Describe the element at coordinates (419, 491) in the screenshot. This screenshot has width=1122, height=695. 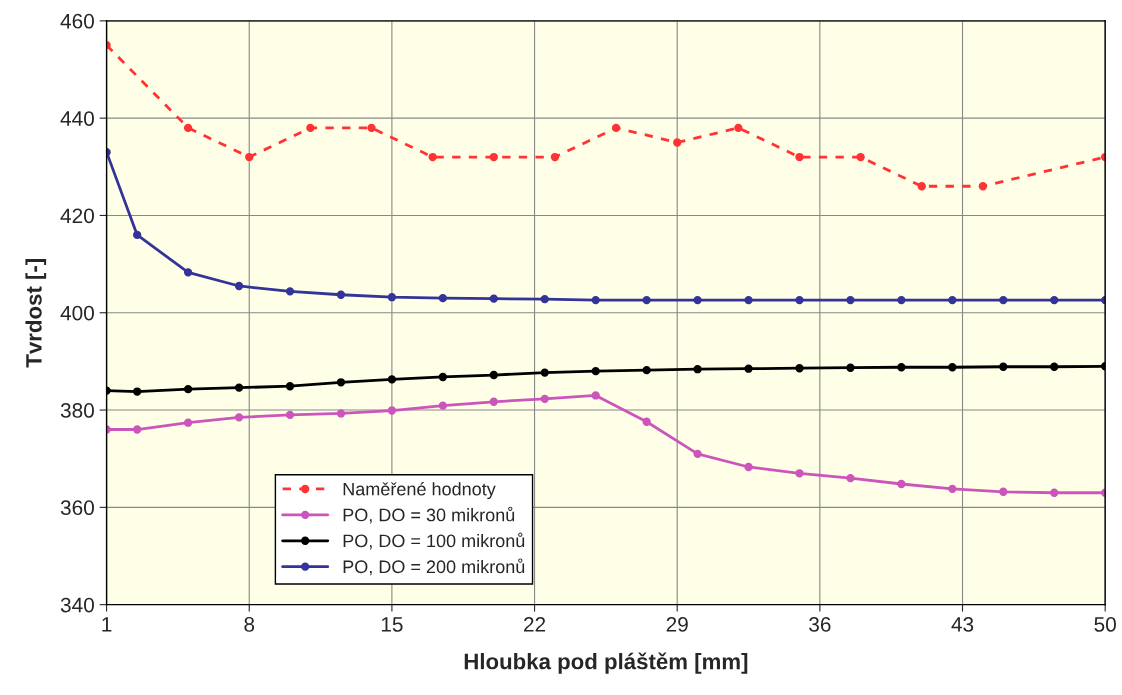
I see `legend-label: Naměřené hodnoty` at that location.